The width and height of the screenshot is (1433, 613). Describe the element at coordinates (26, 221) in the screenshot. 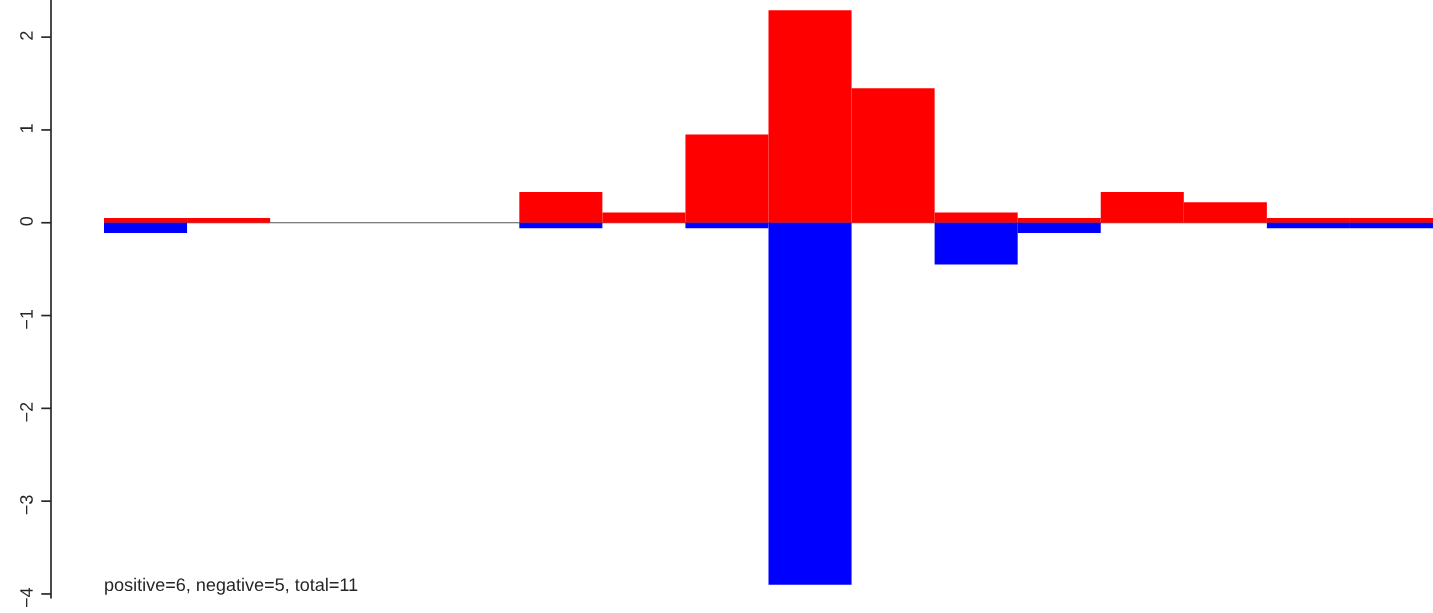

I see `y-tick-label: 0` at that location.